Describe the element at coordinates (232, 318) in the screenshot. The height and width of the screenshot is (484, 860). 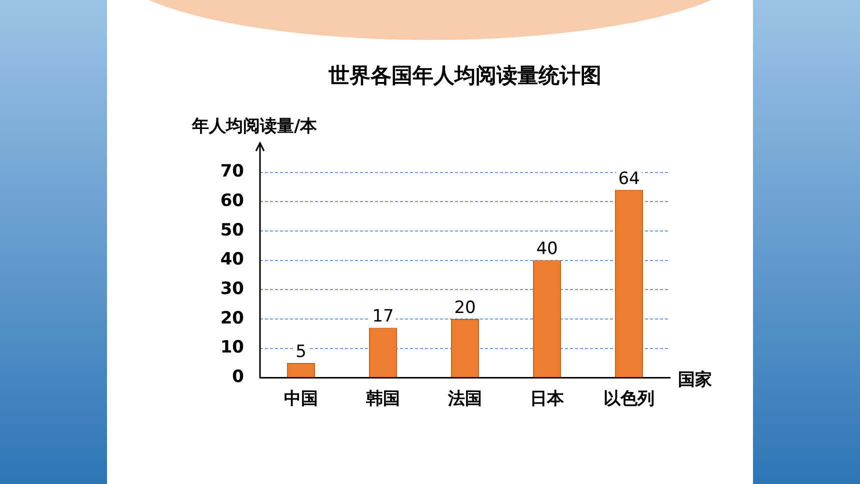
I see `y-tick-label: 20` at that location.